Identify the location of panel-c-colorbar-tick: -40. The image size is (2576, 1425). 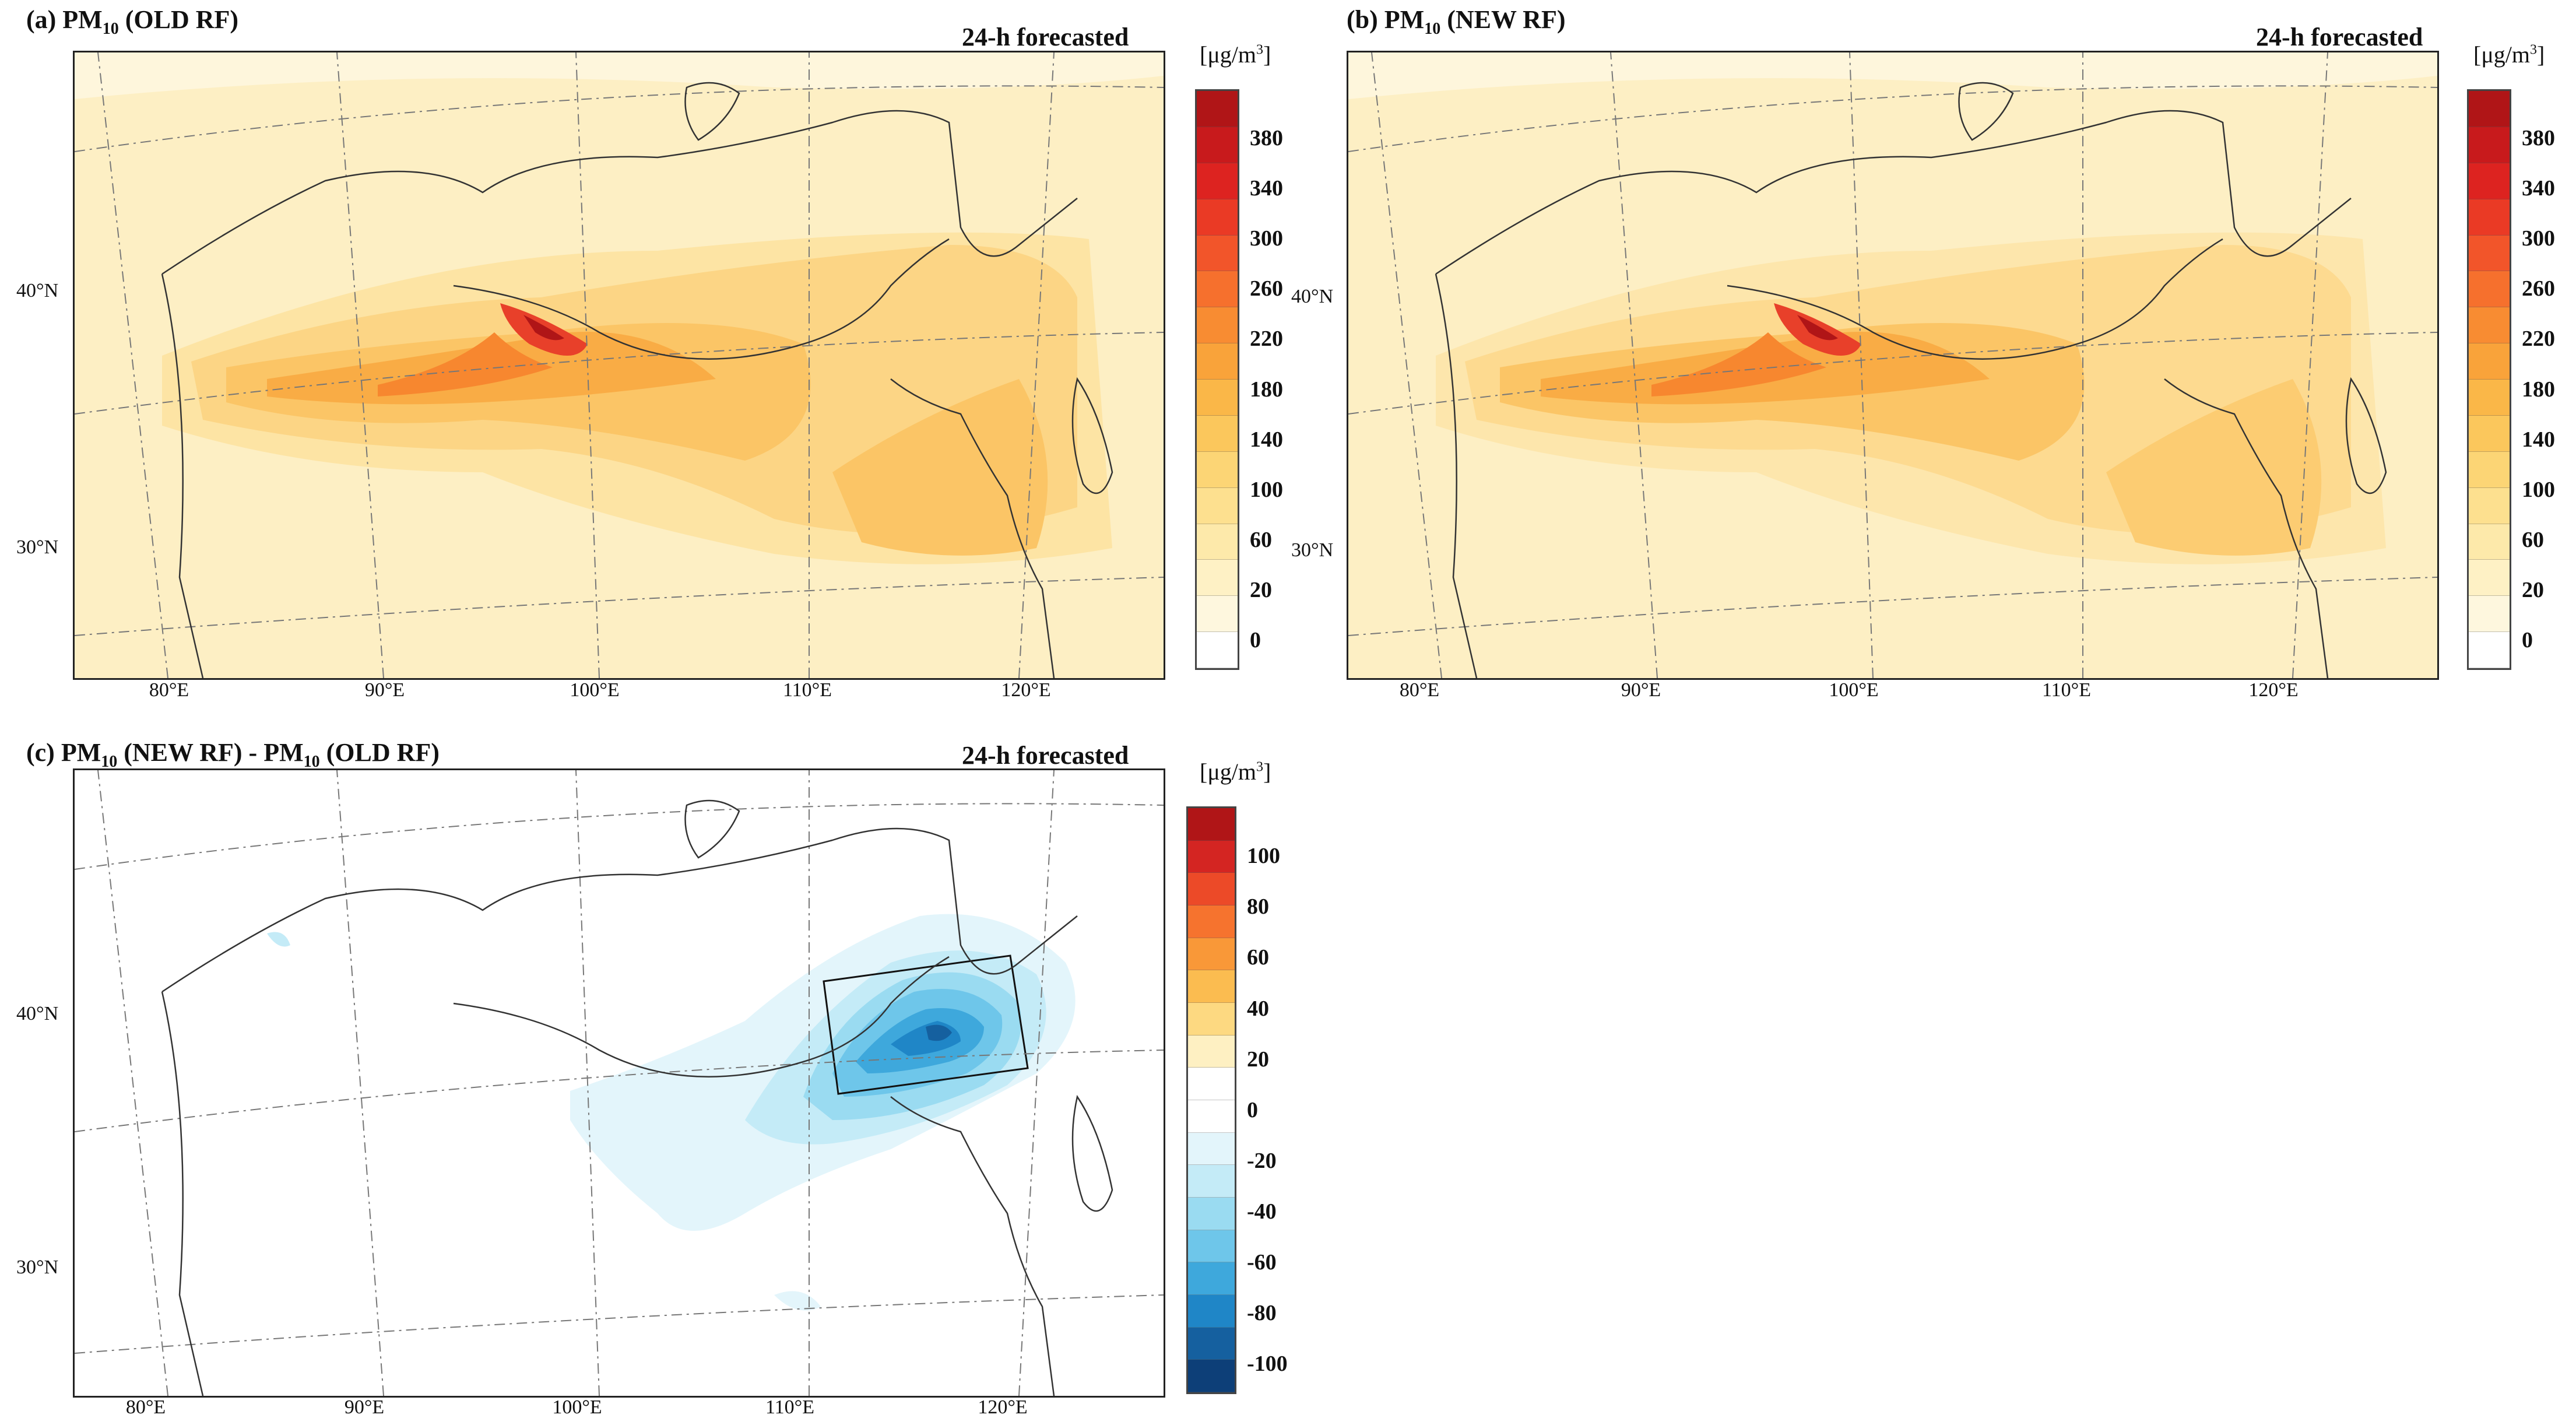
(1262, 1211).